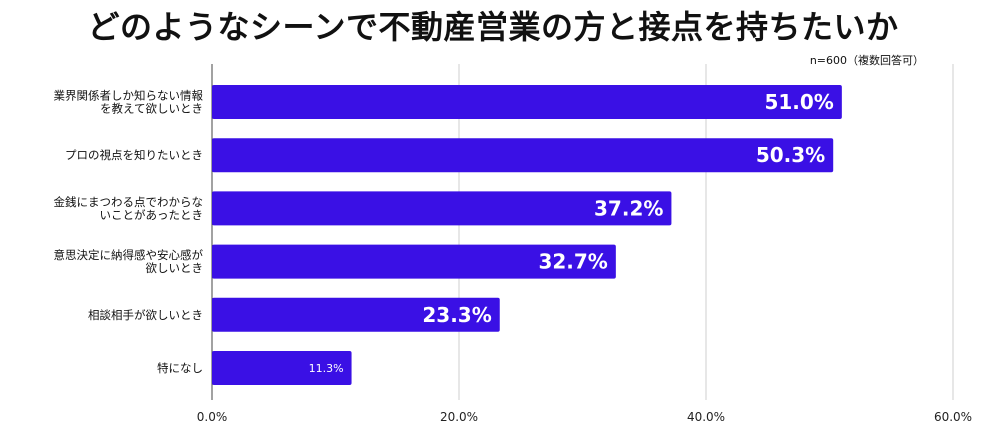  Describe the element at coordinates (129, 202) in the screenshot. I see `category-label: 金銭にまつわる点でわからな` at that location.